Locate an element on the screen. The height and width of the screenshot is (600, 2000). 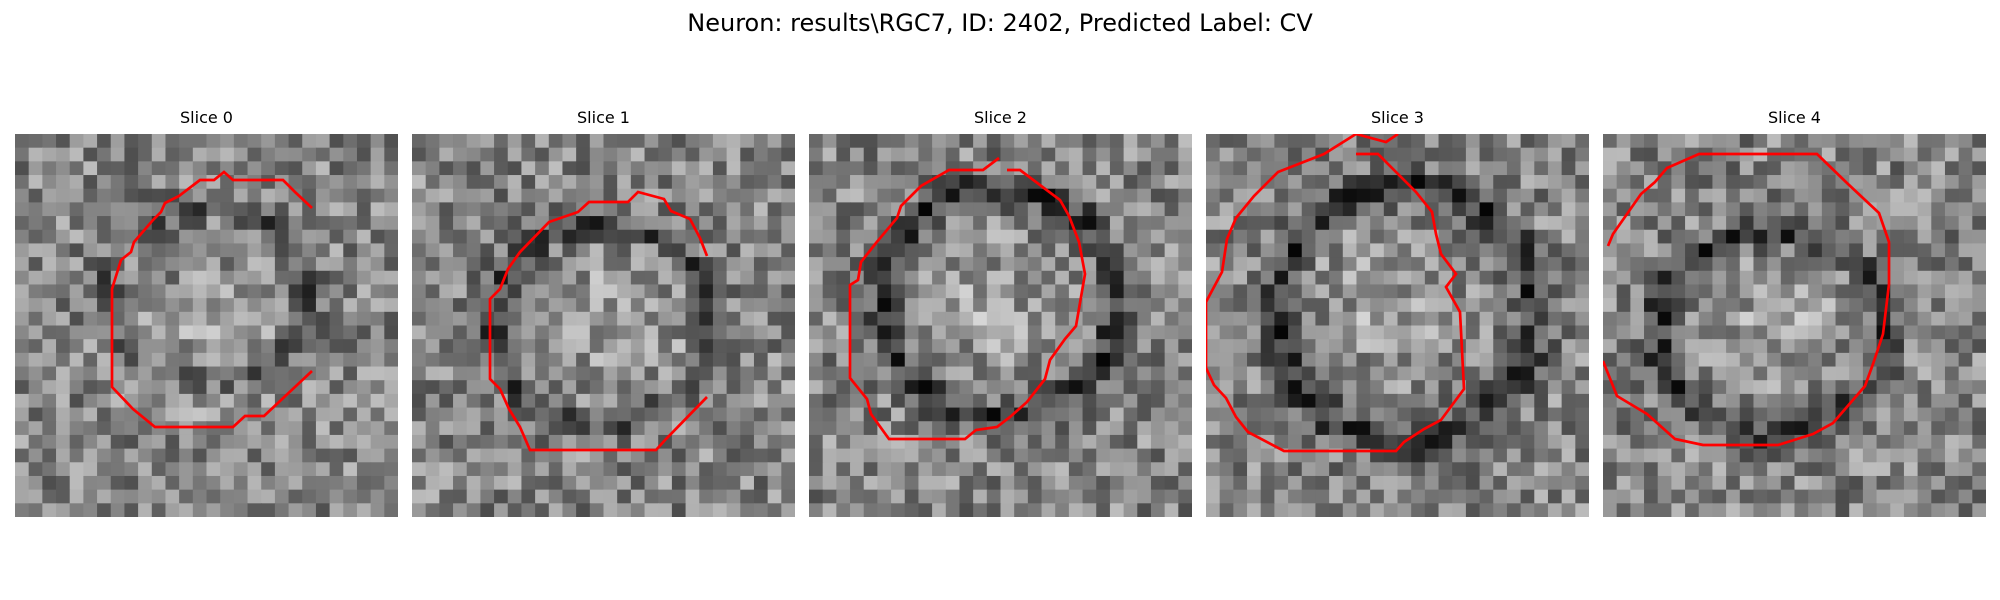
slice-panel-4: Slice 4 is located at coordinates (1794, 314).